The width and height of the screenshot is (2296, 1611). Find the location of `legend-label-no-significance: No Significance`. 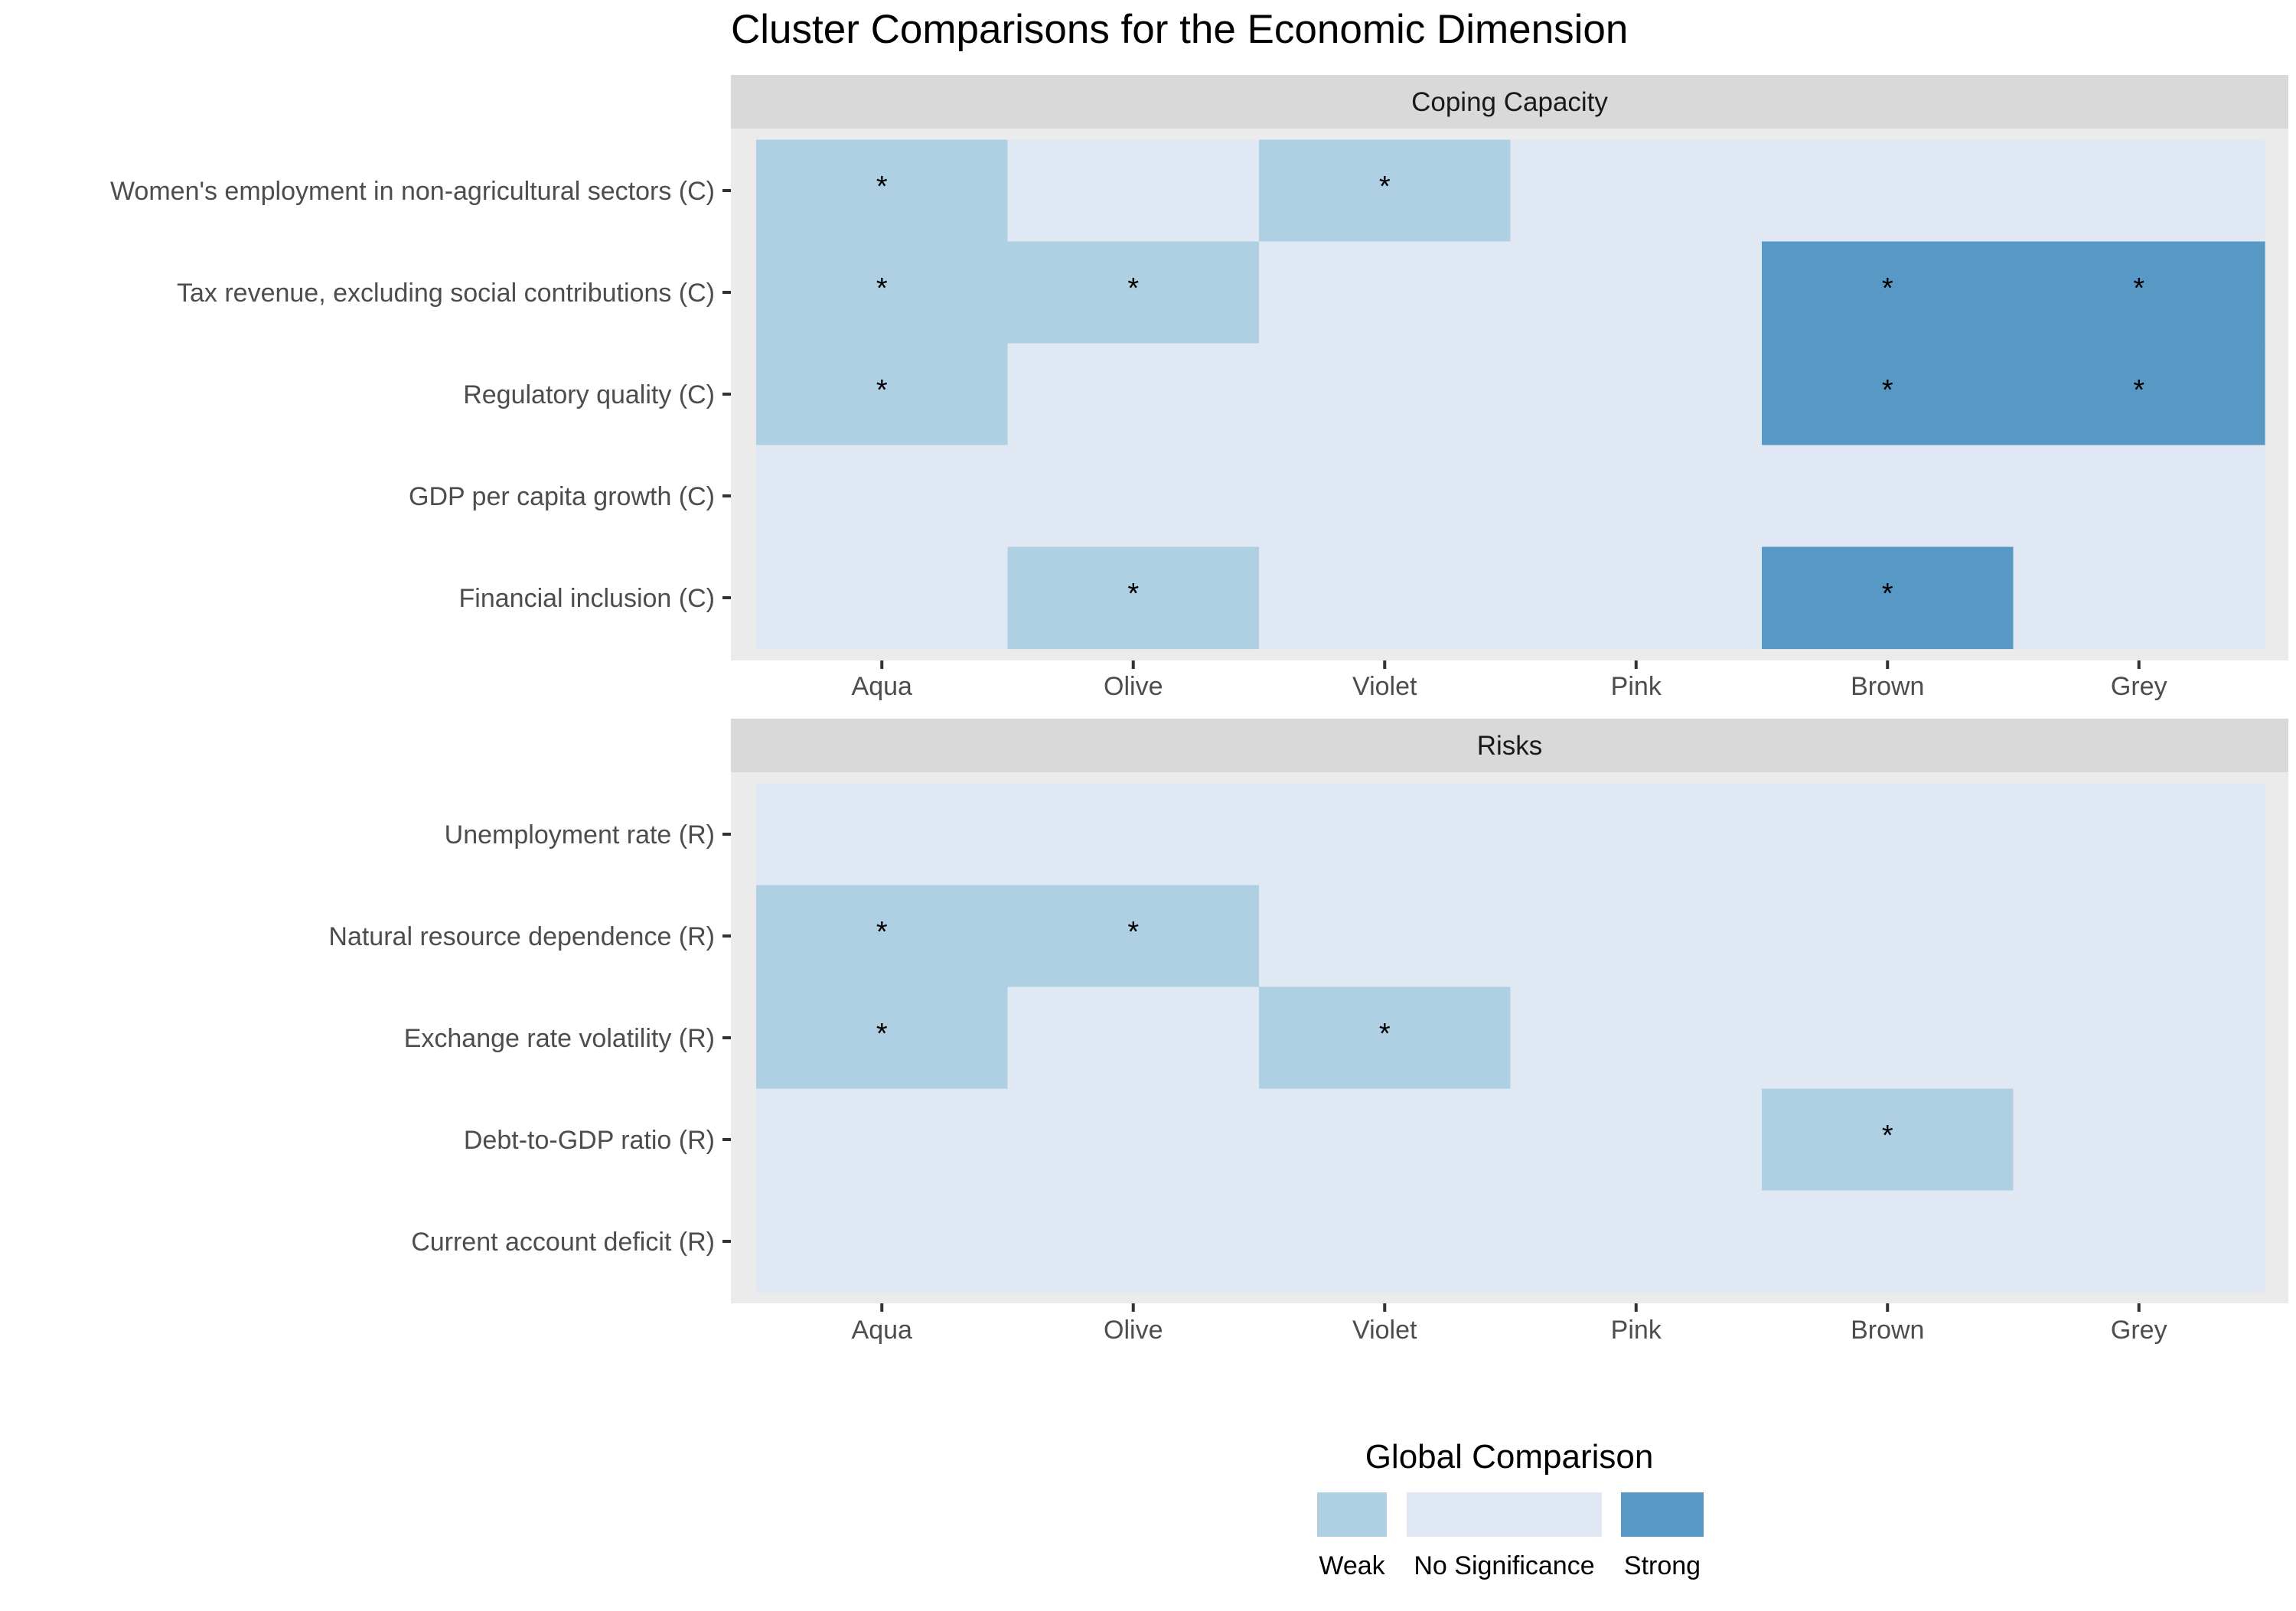

legend-label-no-significance: No Significance is located at coordinates (1504, 1565).